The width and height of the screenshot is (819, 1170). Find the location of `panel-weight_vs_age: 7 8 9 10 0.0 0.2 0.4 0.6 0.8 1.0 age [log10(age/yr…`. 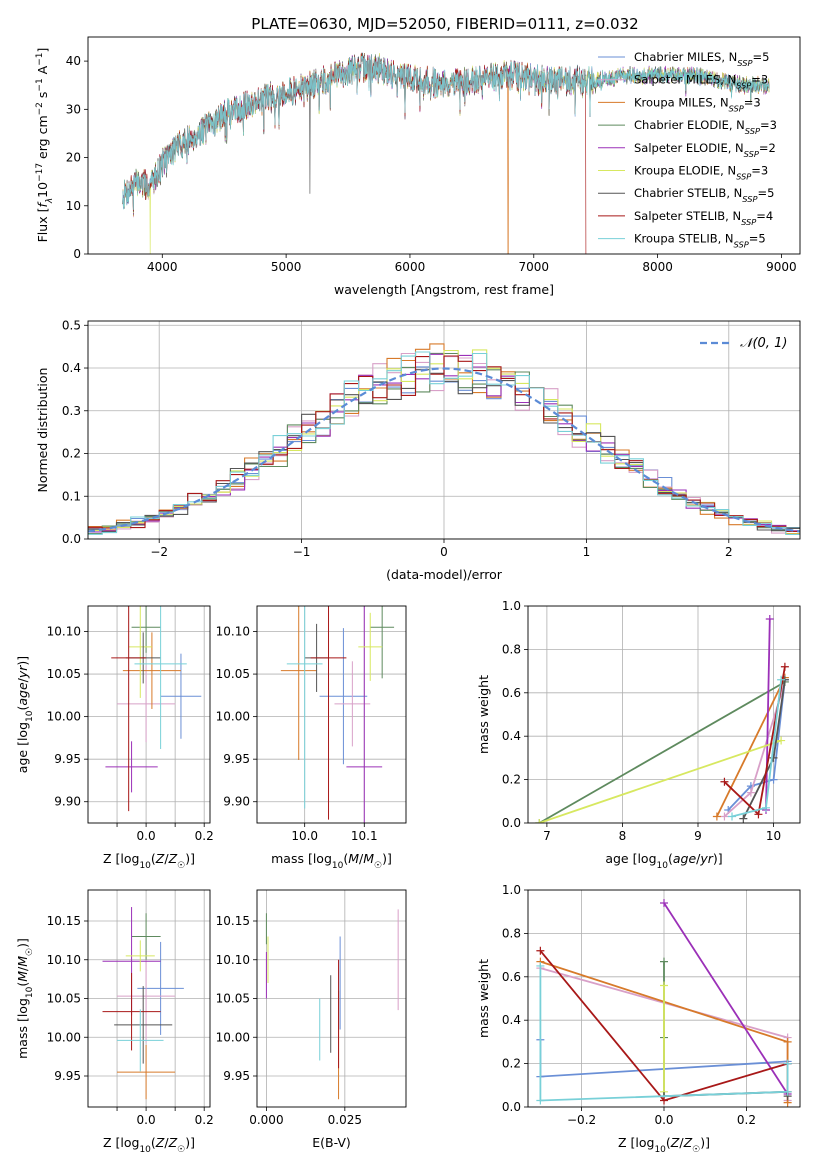

panel-weight_vs_age: 7 8 9 10 0.0 0.2 0.4 0.6 0.8 1.0 age [log10(age/yr… is located at coordinates (638, 735).